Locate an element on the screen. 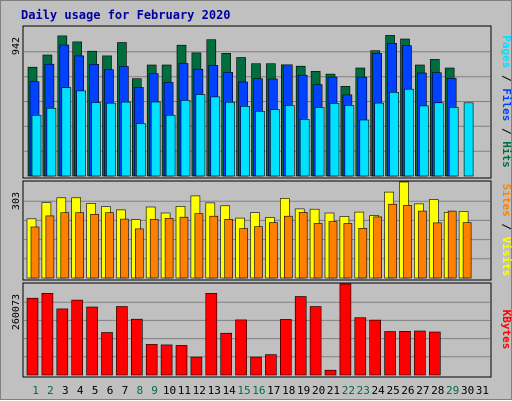 This screenshot has width=512, height=401. legend-entry-sites: Sites is located at coordinates (506, 200).